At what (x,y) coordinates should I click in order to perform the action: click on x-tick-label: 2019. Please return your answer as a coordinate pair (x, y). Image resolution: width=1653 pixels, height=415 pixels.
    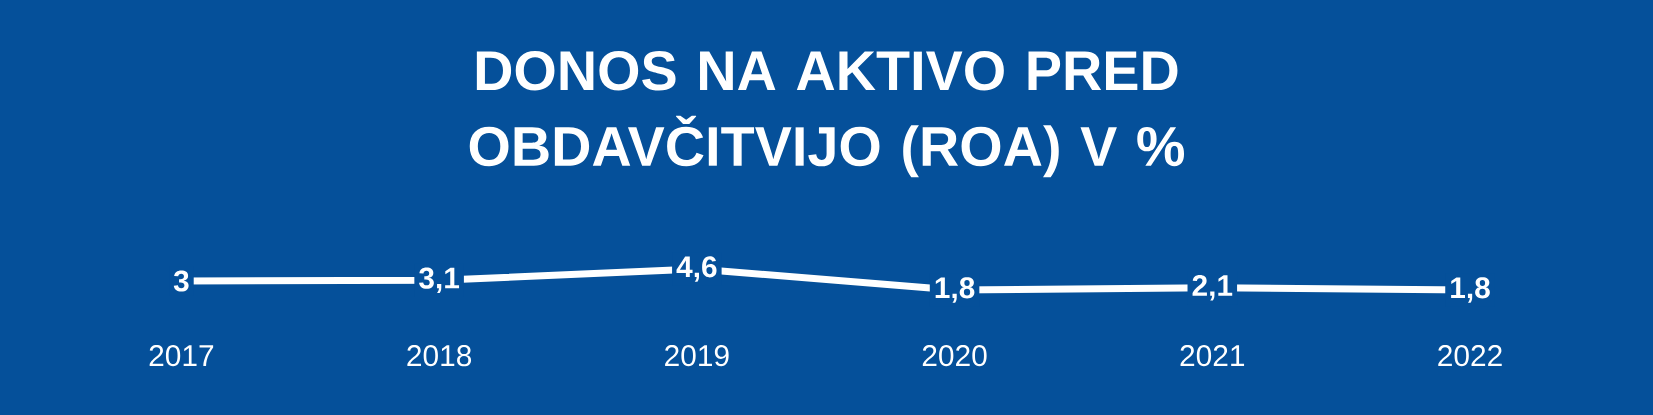
    Looking at the image, I should click on (697, 356).